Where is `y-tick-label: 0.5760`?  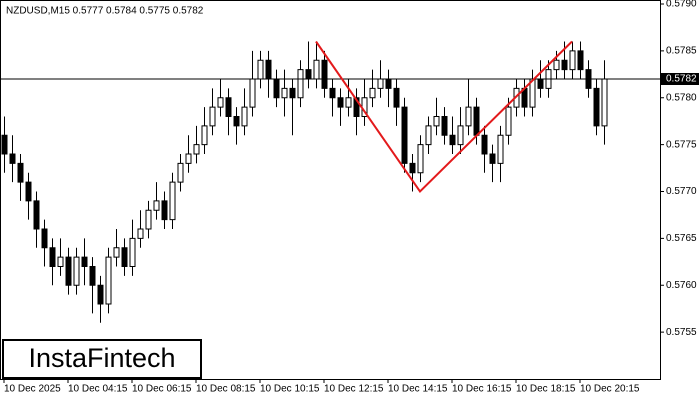 y-tick-label: 0.5760 is located at coordinates (681, 285).